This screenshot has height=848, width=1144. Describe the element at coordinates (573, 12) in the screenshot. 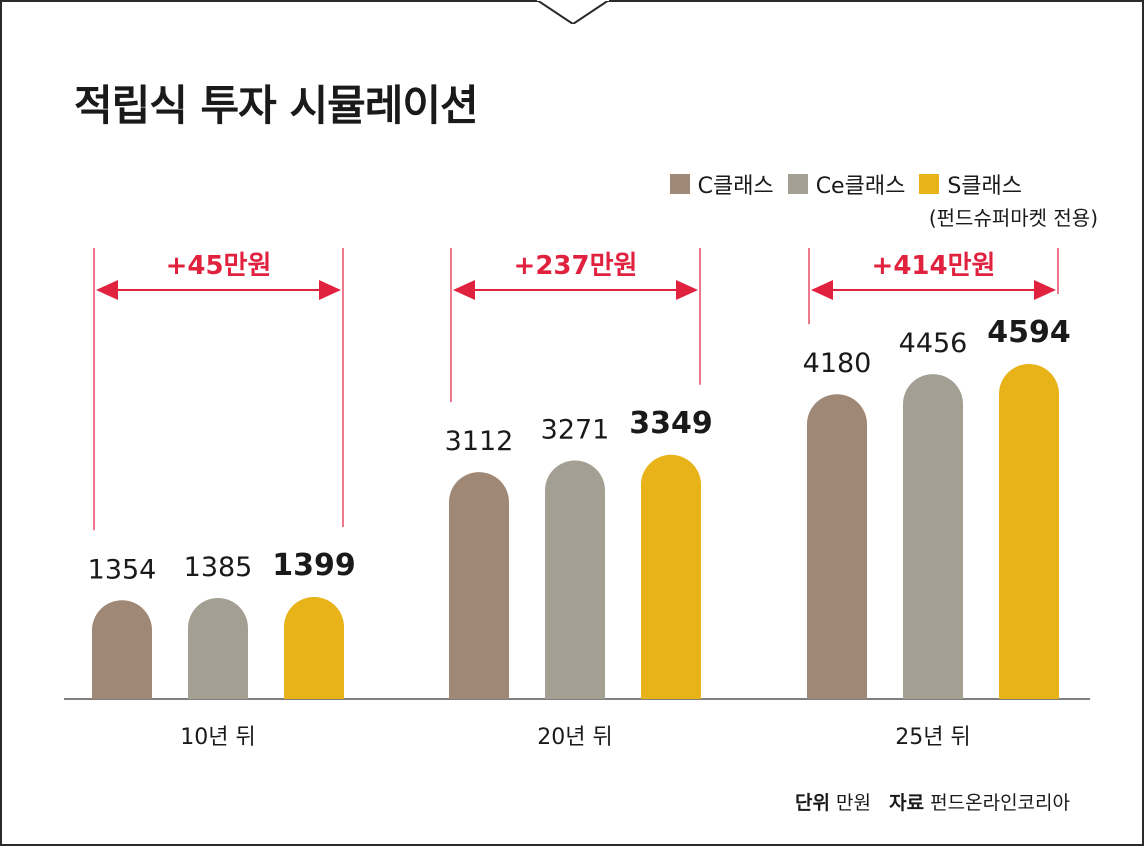

I see `notch-chevron-icon` at that location.